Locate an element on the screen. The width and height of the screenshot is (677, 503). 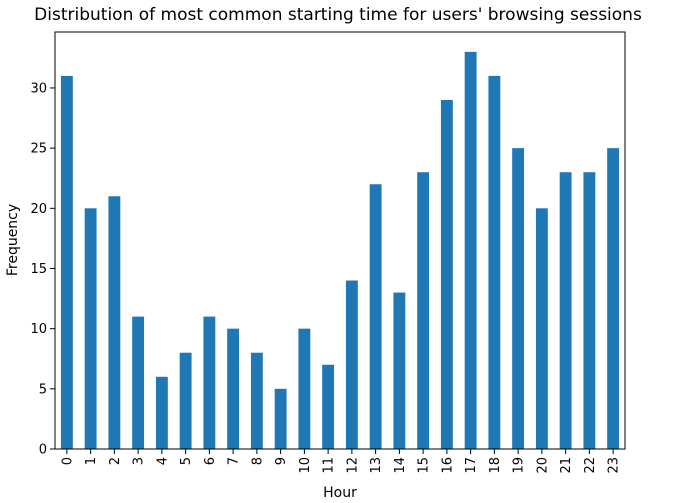
y-tick-label: 30 is located at coordinates (38, 88).